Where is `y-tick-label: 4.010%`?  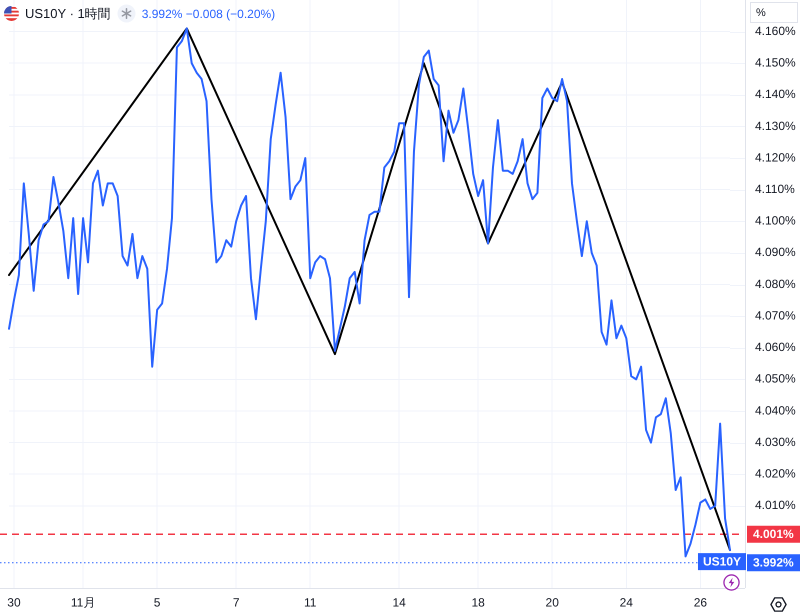 y-tick-label: 4.010% is located at coordinates (775, 505).